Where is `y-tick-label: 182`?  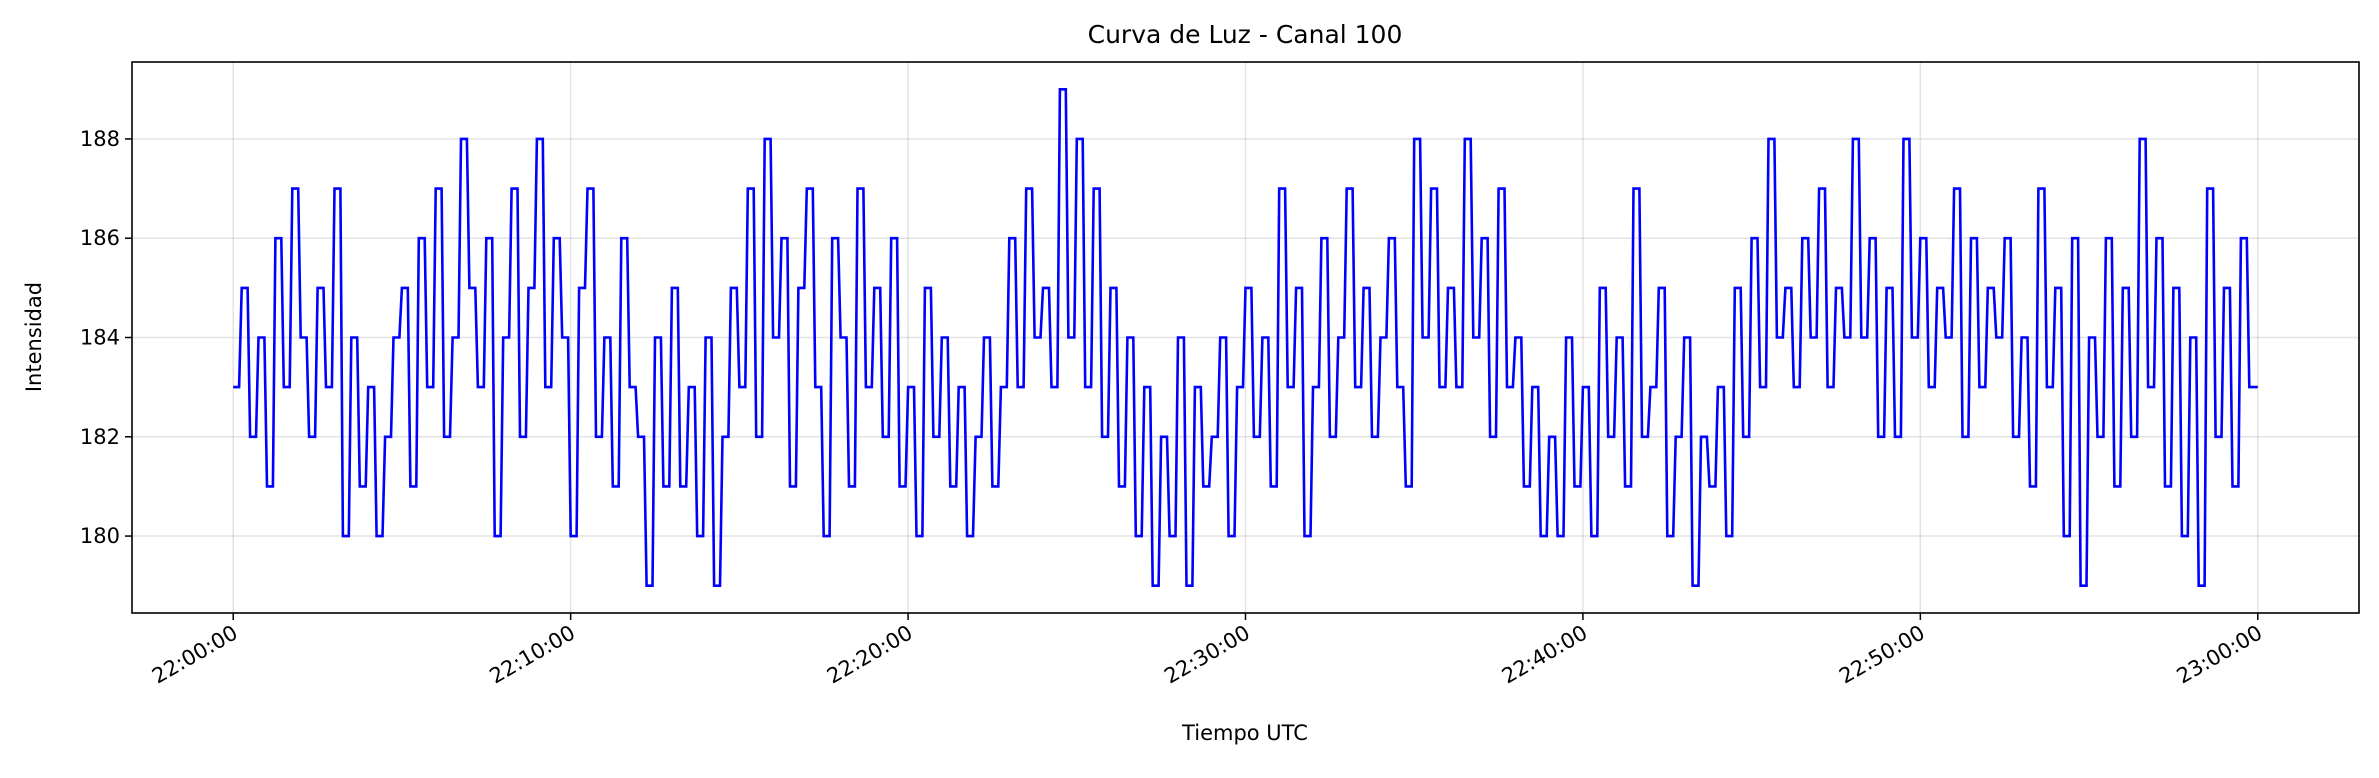
y-tick-label: 182 is located at coordinates (100, 437).